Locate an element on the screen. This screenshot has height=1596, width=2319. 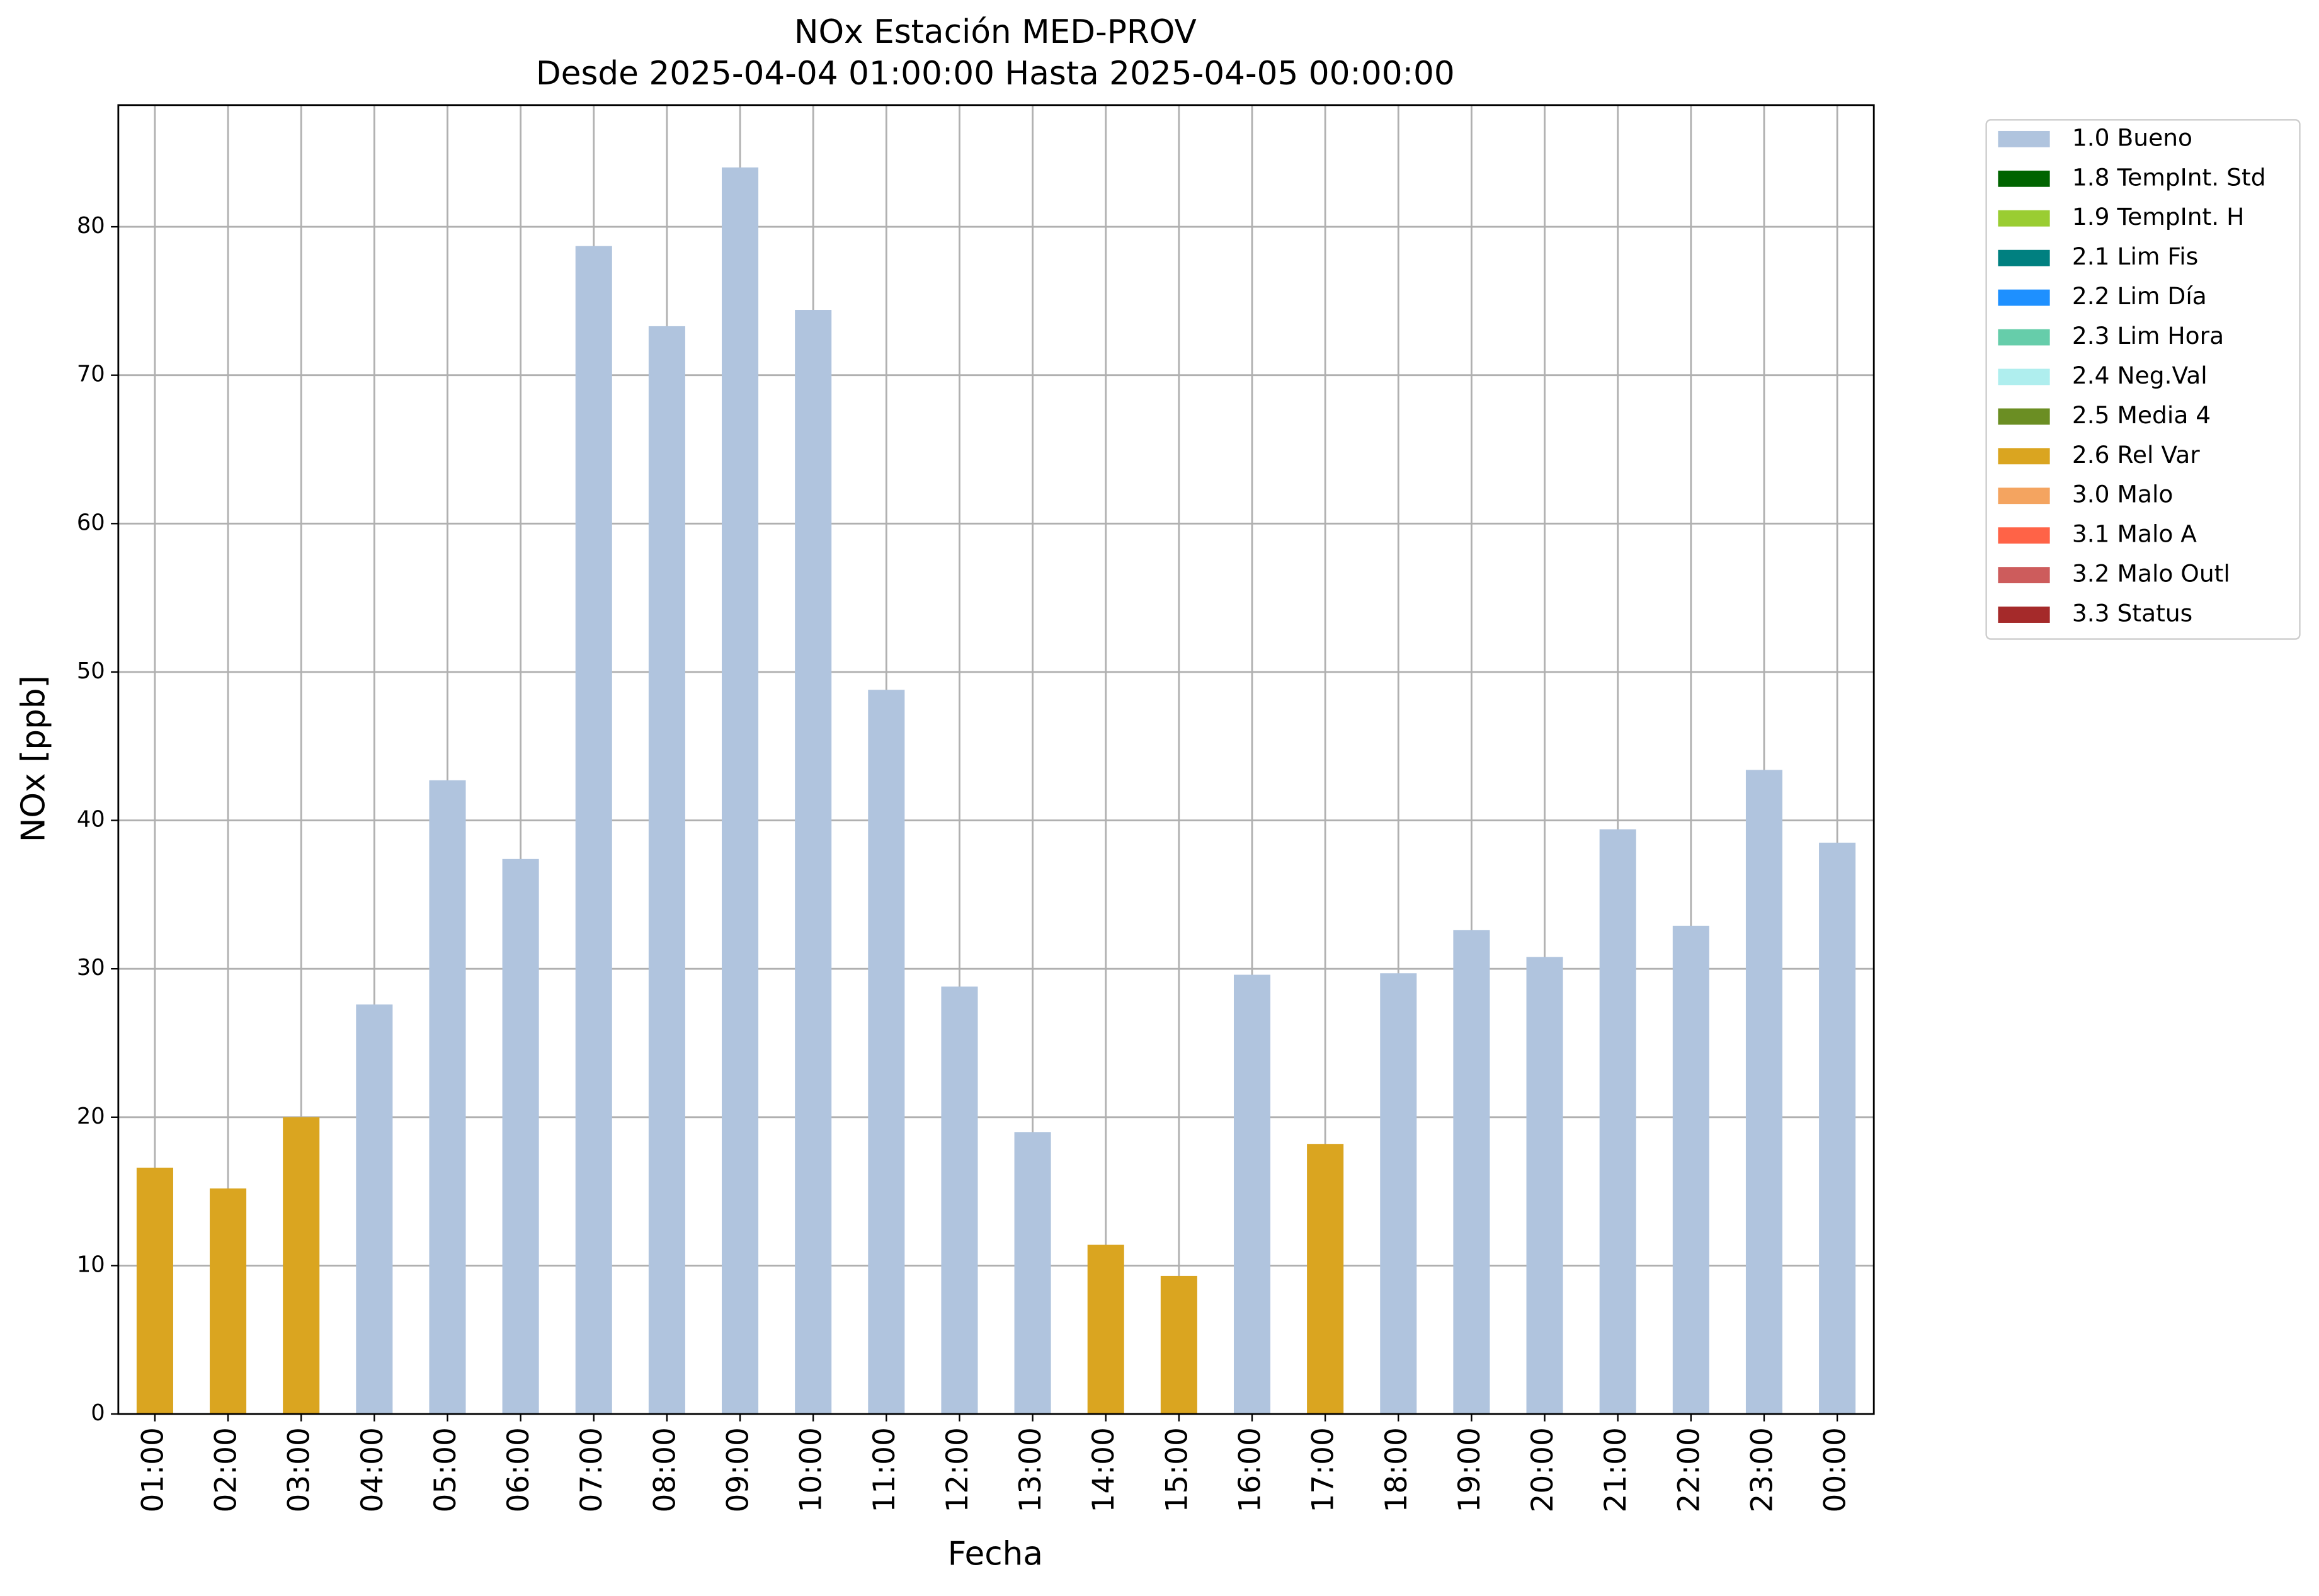
x-tick-label: 20:00 is located at coordinates (1542, 1469).